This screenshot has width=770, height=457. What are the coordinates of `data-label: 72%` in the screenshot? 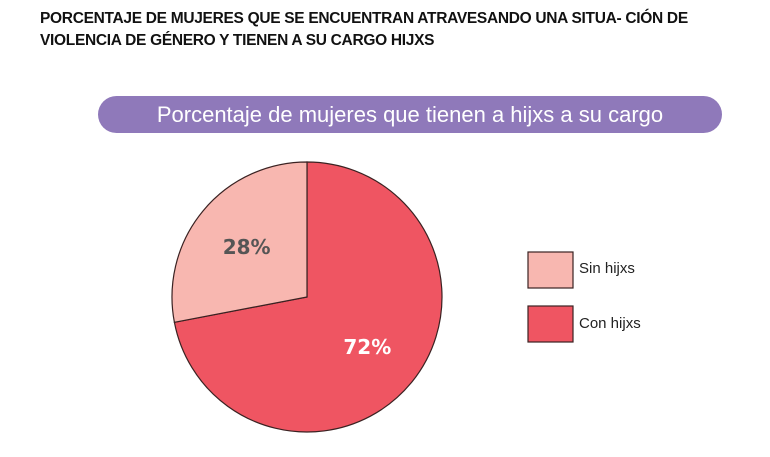 It's located at (367, 347).